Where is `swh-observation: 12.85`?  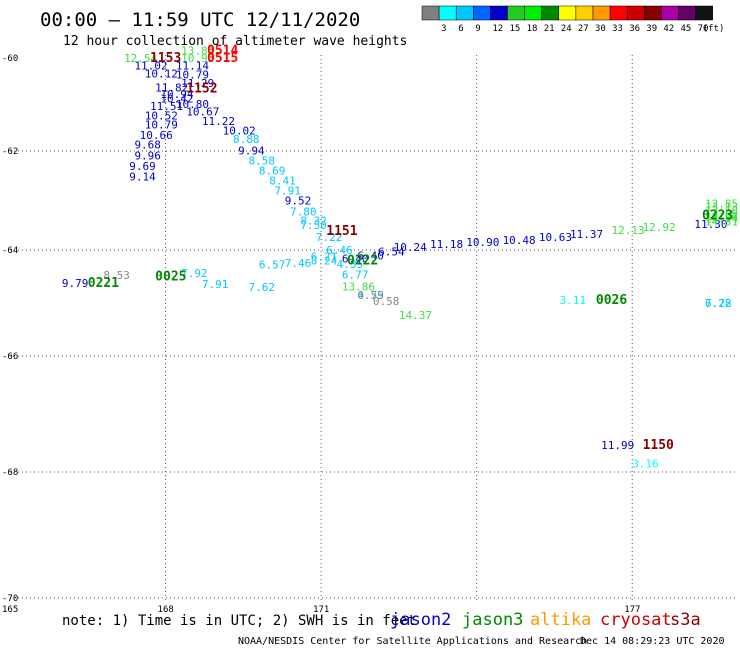 swh-observation: 12.85 is located at coordinates (721, 203).